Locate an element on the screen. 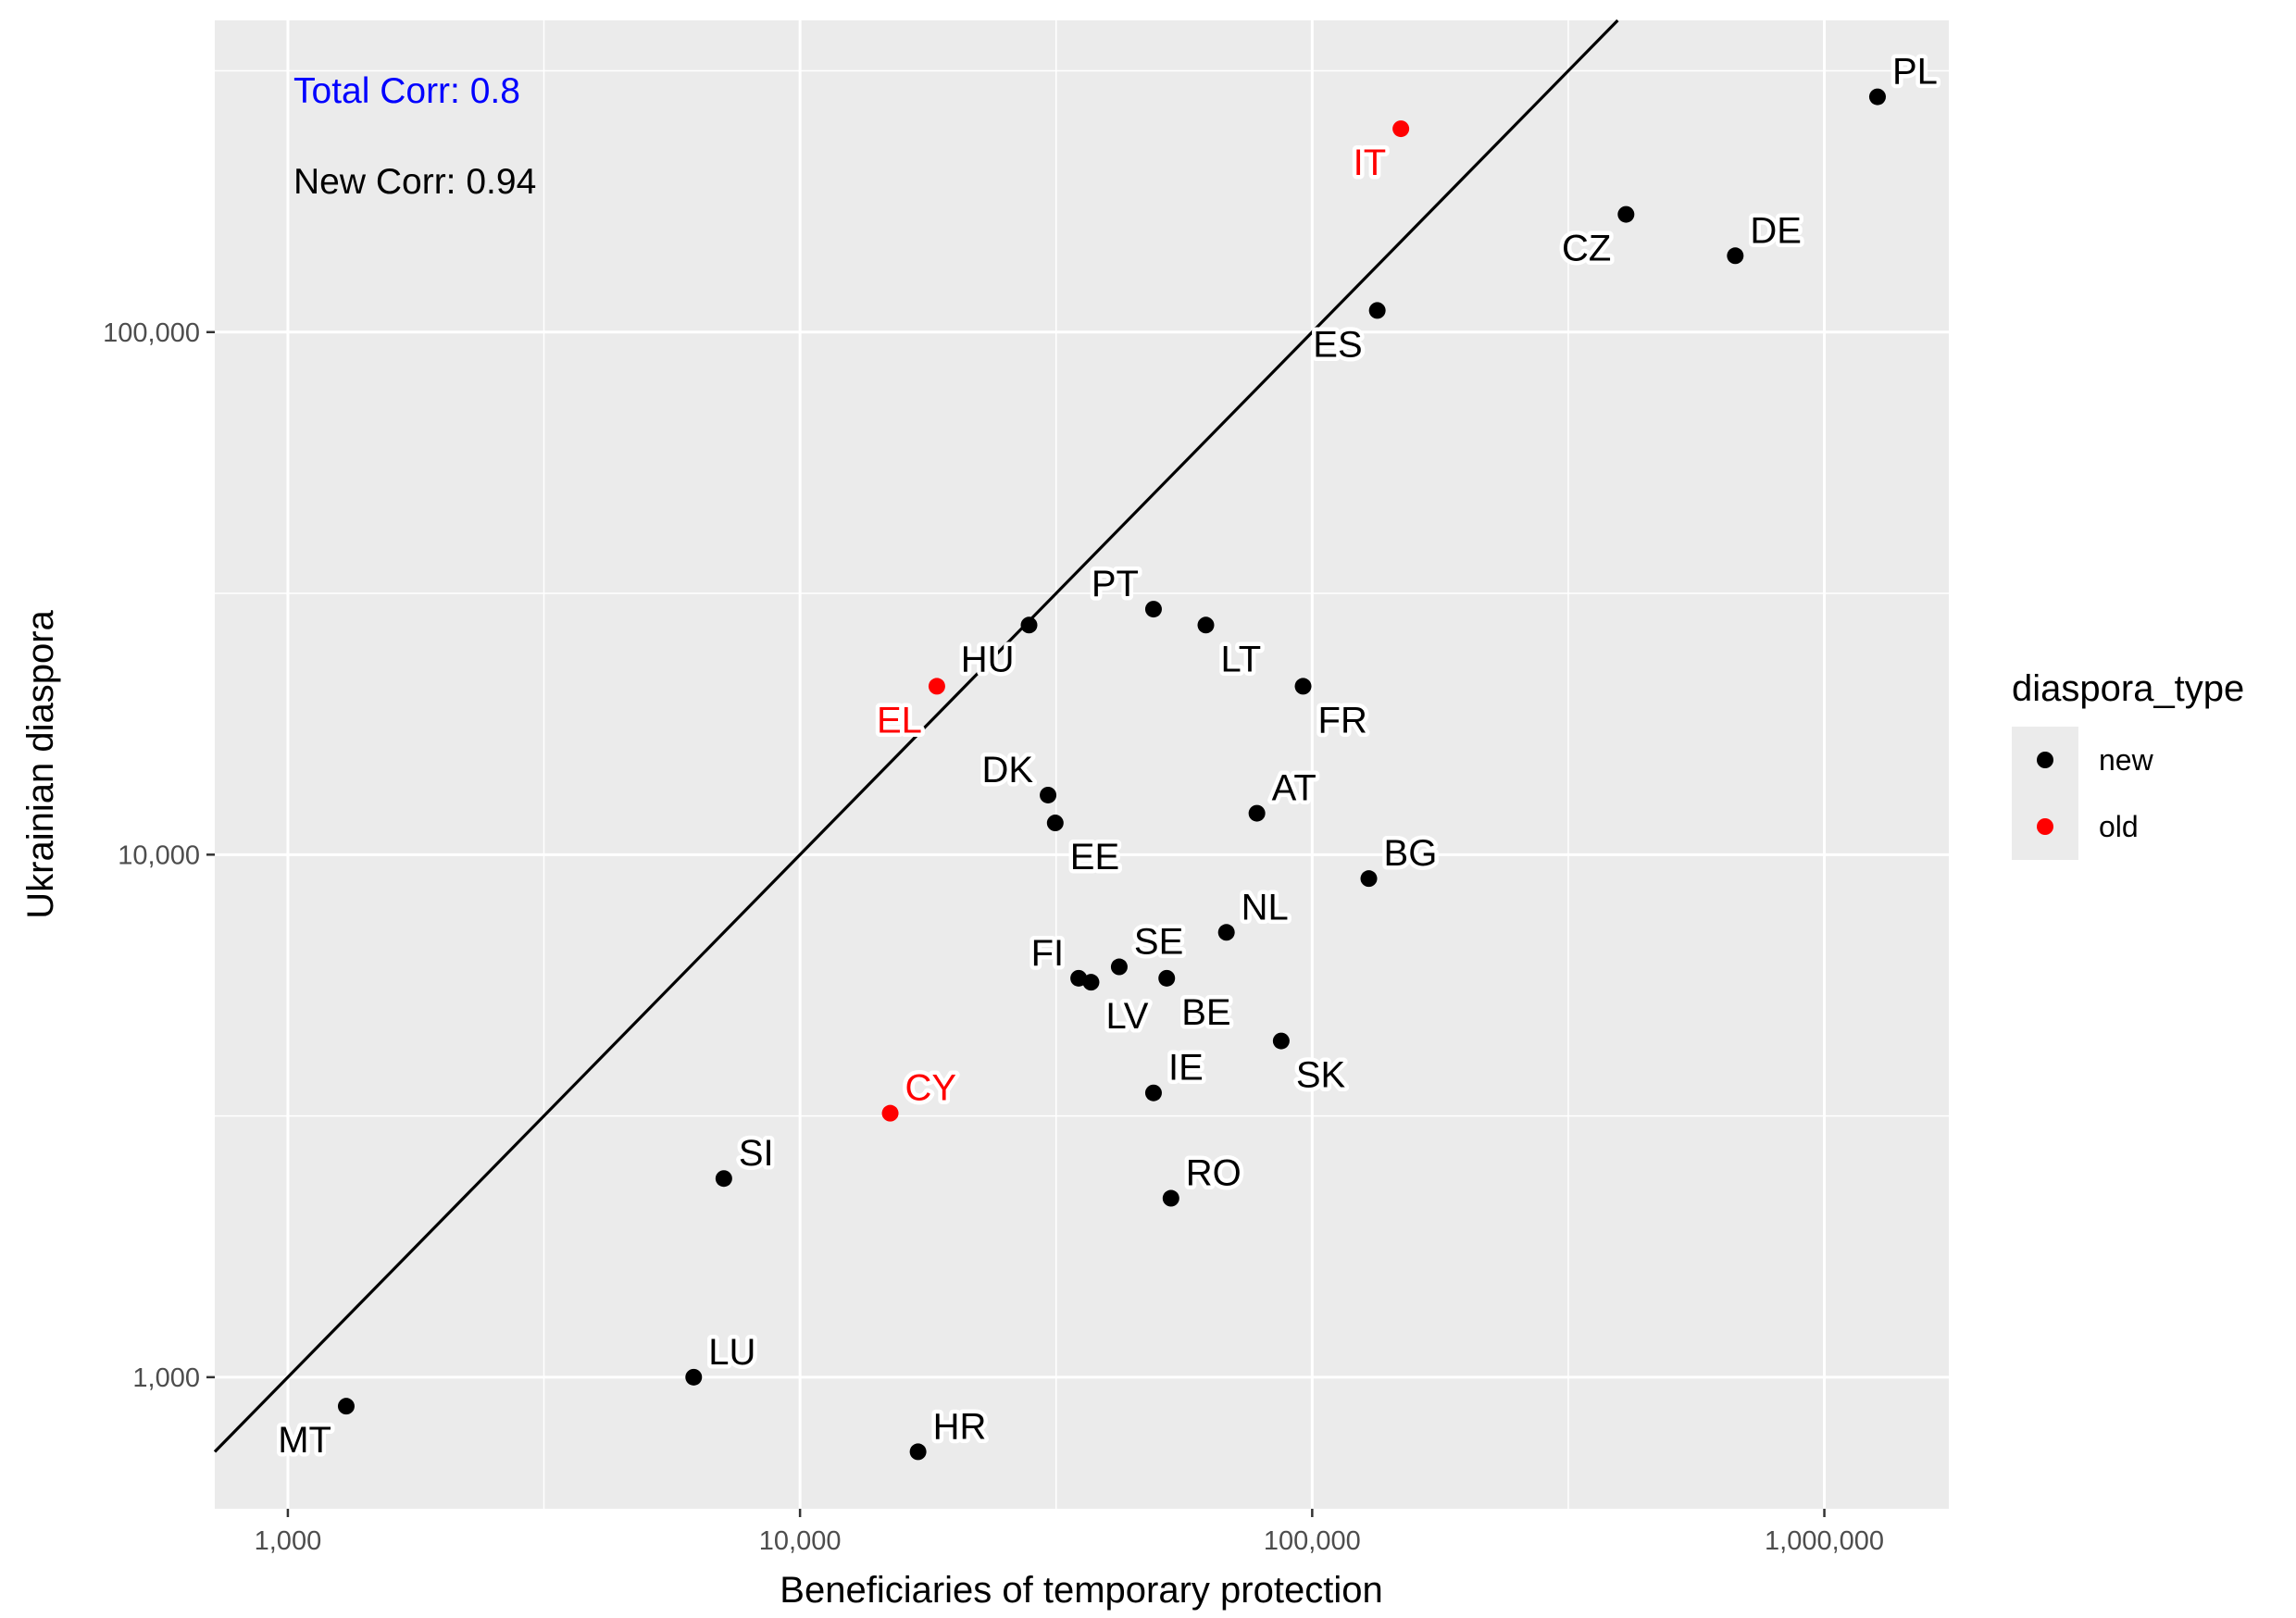  legend-key-old is located at coordinates (2045, 826).